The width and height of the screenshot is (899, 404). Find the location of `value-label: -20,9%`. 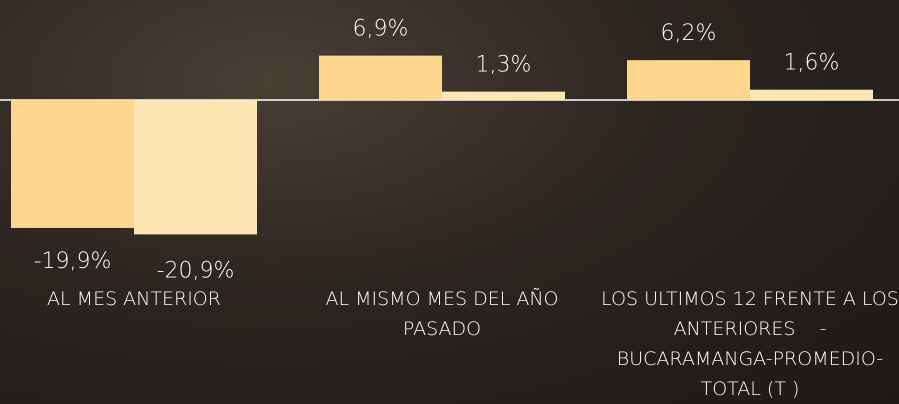

value-label: -20,9% is located at coordinates (196, 270).